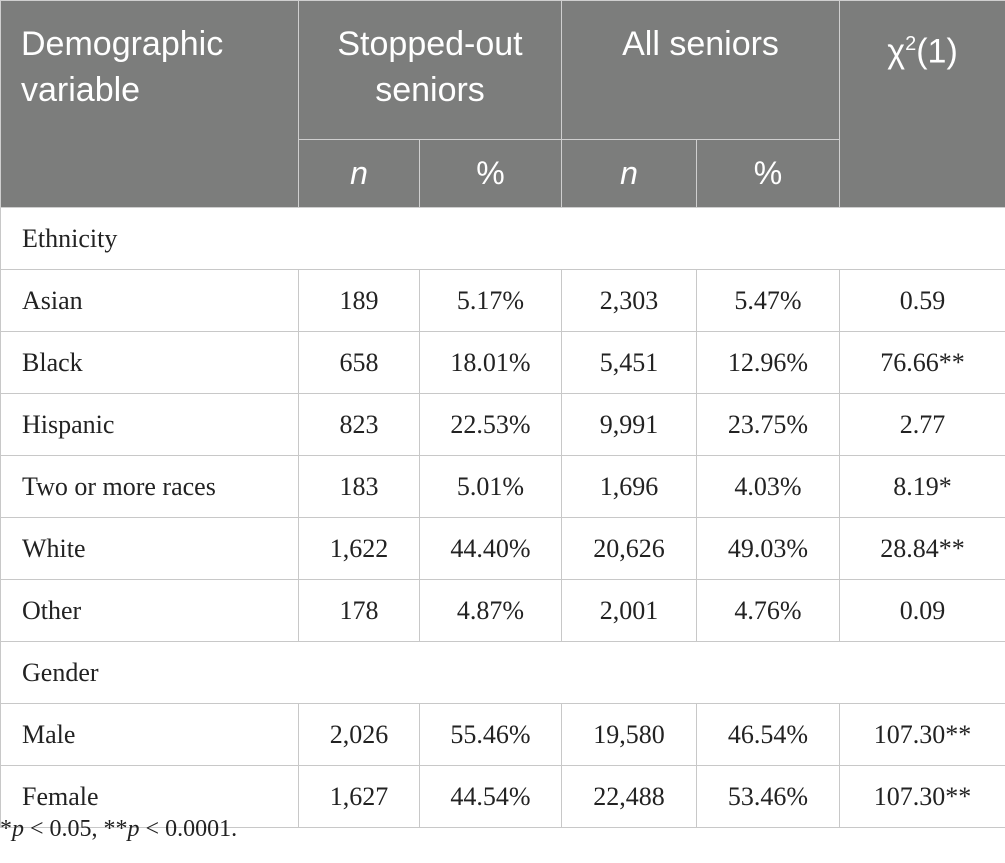 Image resolution: width=1005 pixels, height=863 pixels. What do you see at coordinates (149, 486) in the screenshot?
I see `row-label: Two or more races` at bounding box center [149, 486].